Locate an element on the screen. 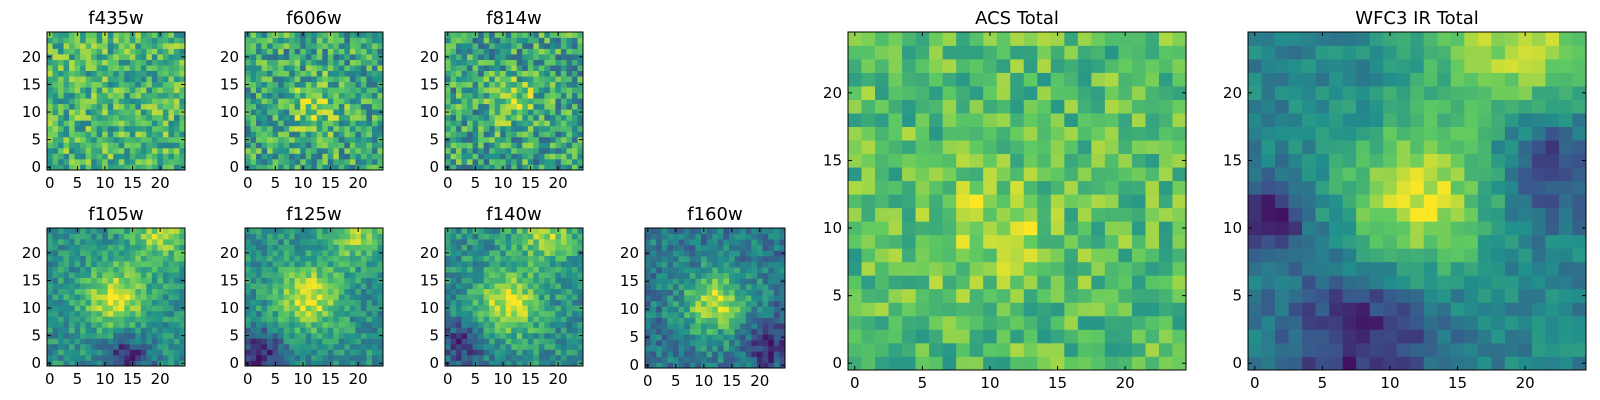  panel-title: f814w is located at coordinates (513, 18).